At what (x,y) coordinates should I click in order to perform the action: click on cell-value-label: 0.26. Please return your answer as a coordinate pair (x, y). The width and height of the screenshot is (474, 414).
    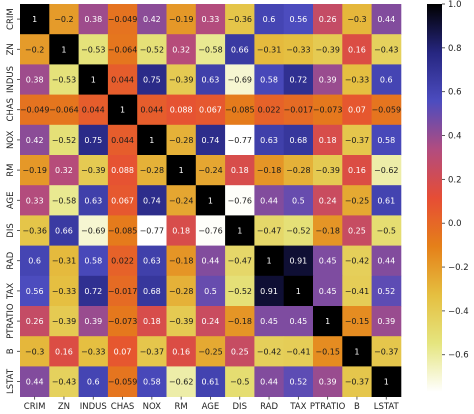
    Looking at the image, I should click on (328, 19).